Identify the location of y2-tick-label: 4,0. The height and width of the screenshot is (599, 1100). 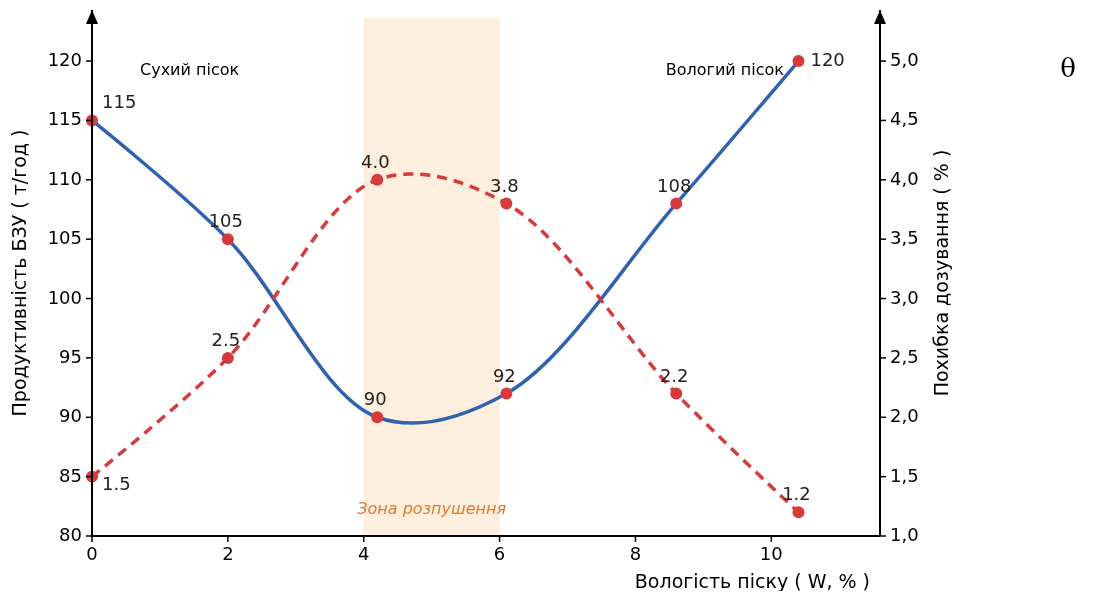
(904, 178).